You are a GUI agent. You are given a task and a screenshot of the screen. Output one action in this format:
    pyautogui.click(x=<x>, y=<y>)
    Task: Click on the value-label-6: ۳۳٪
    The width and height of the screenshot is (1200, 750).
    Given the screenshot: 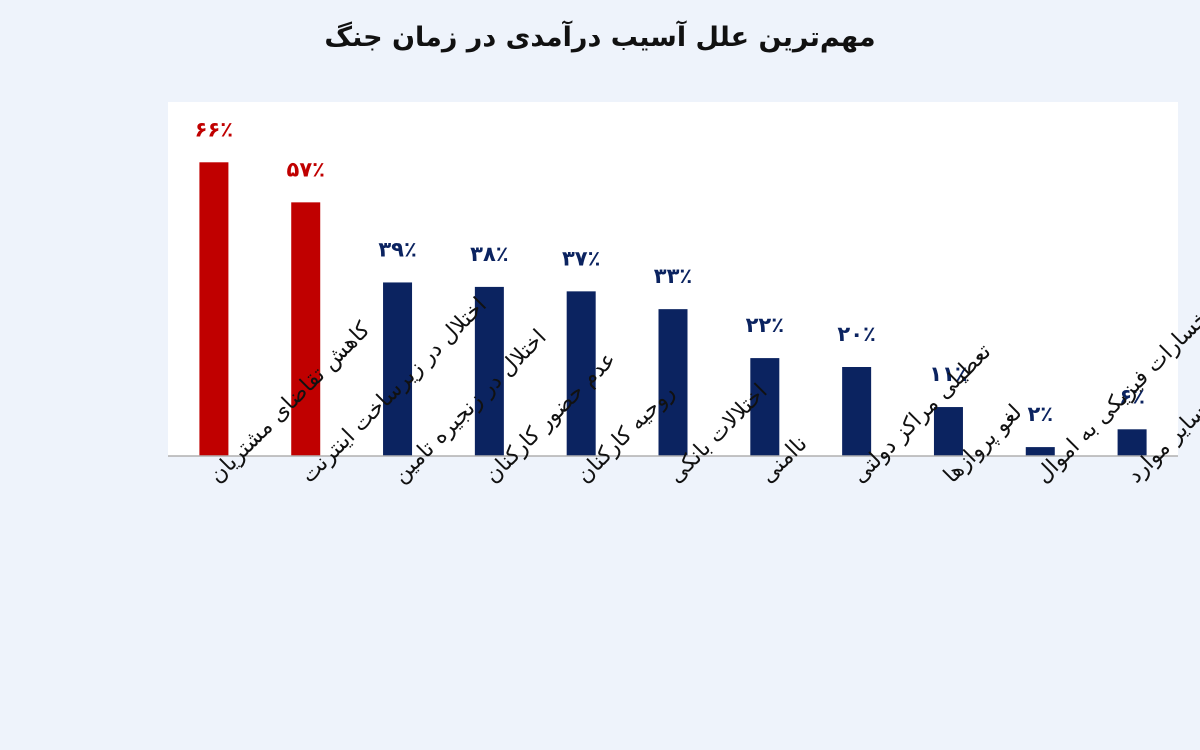 What is the action you would take?
    pyautogui.click(x=673, y=276)
    